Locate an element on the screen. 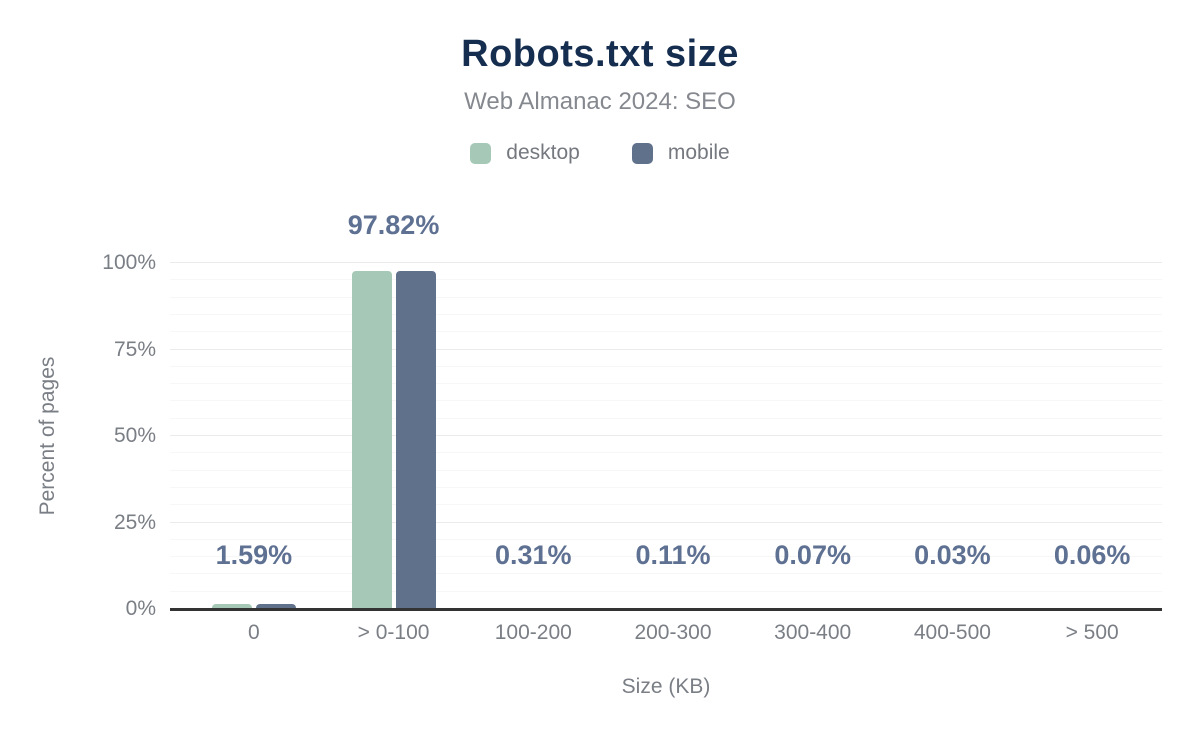 The width and height of the screenshot is (1200, 742). legend-label-desktop: desktop is located at coordinates (543, 152).